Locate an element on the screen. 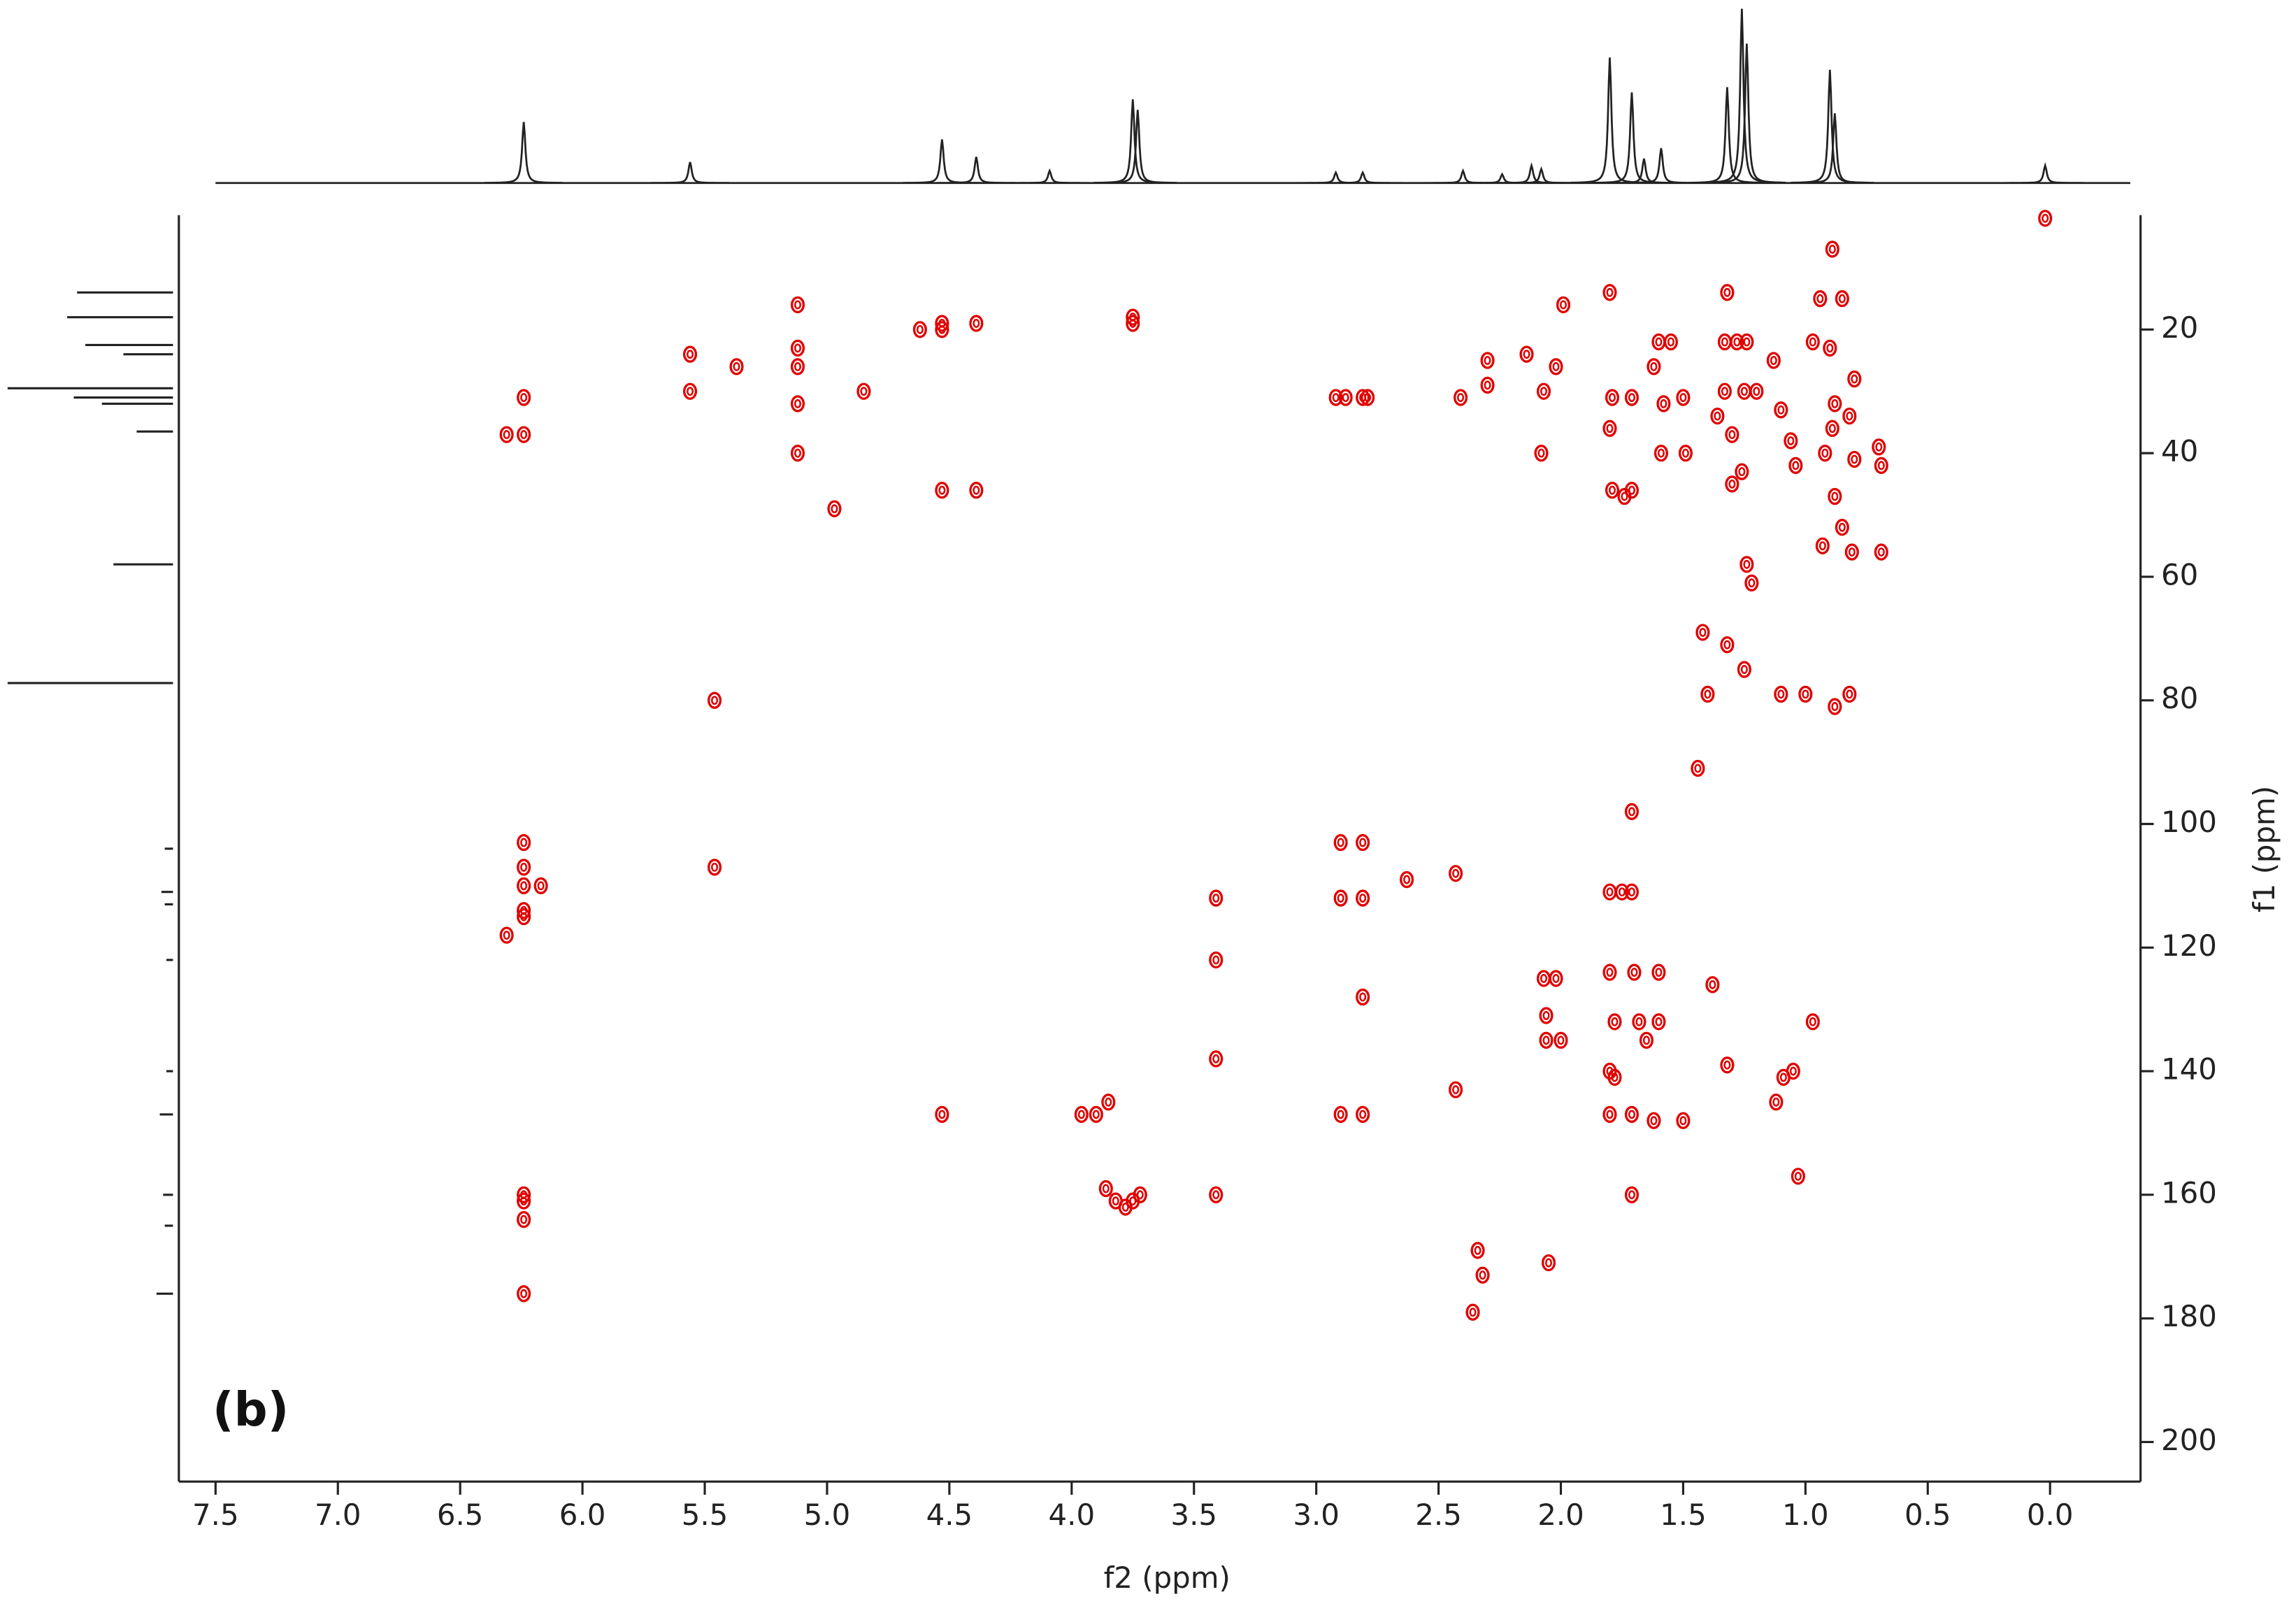 The image size is (2296, 1606). x-tick-label: 6.5 is located at coordinates (460, 1515).